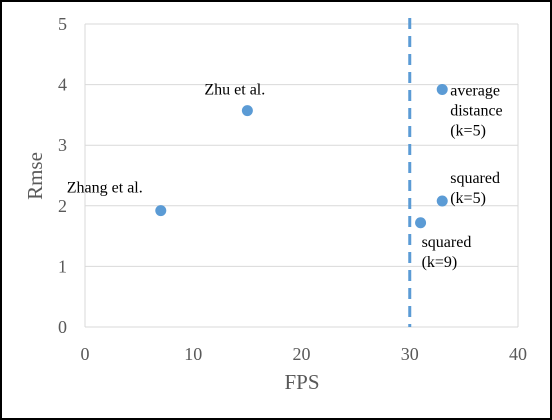 Image resolution: width=552 pixels, height=420 pixels. What do you see at coordinates (193, 354) in the screenshot?
I see `x-tick-10: 10` at bounding box center [193, 354].